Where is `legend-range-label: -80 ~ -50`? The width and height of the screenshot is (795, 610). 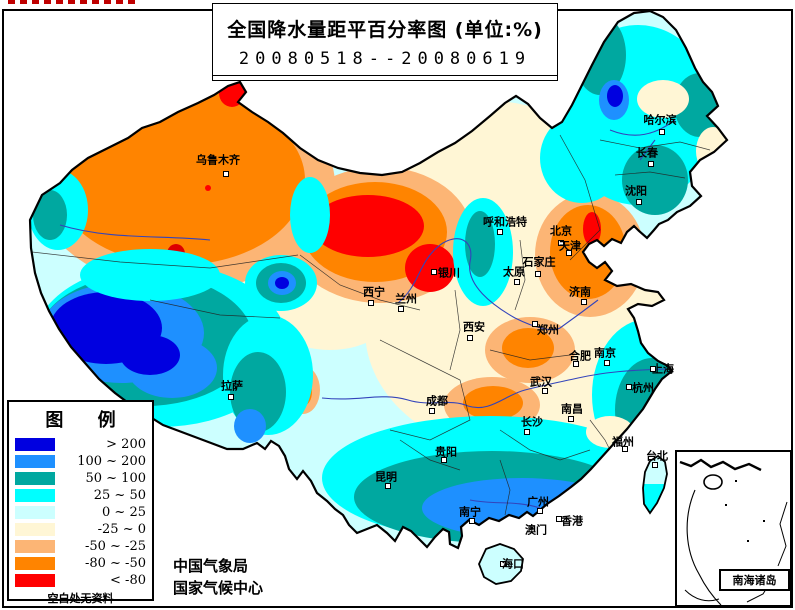
legend-range-label: -80 ~ -50 is located at coordinates (115, 563).